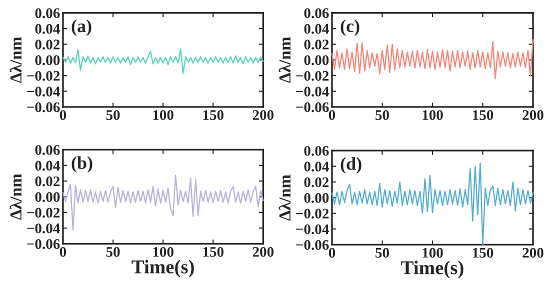 The width and height of the screenshot is (550, 293). I want to click on annotation: (b), so click(82, 164).